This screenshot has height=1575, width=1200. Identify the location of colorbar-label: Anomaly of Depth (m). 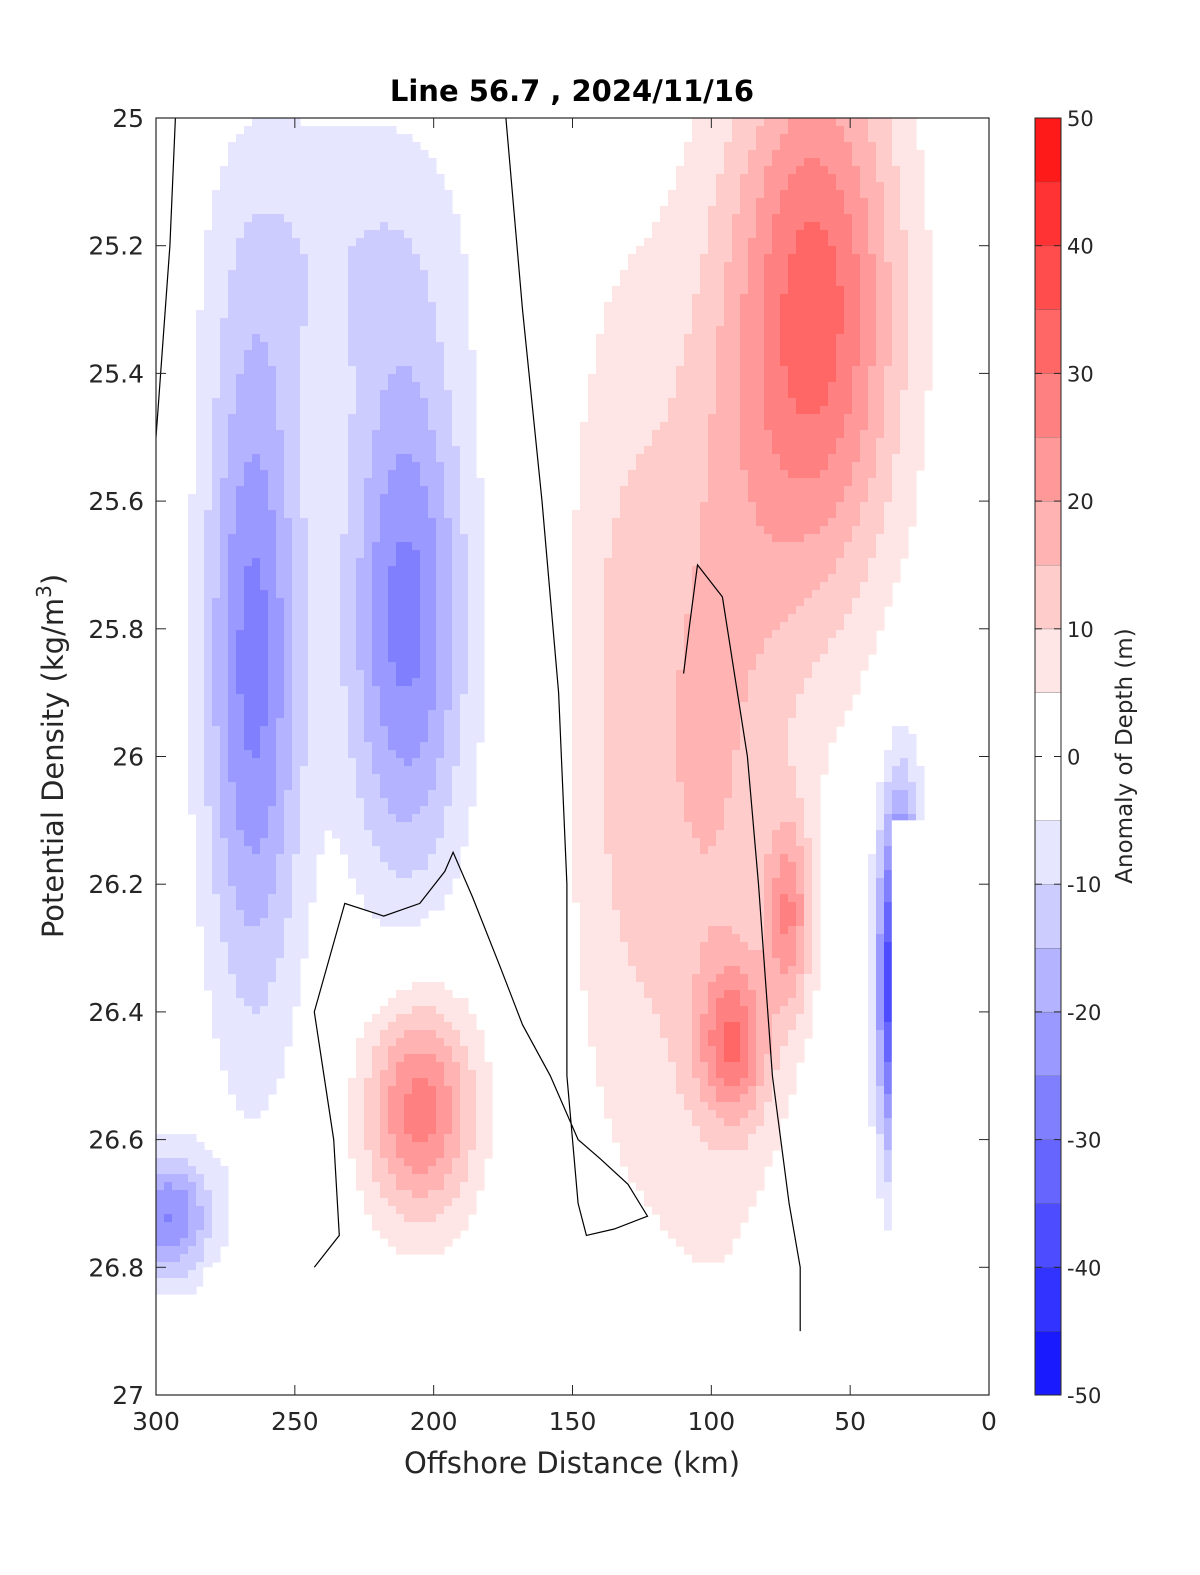
(1125, 755).